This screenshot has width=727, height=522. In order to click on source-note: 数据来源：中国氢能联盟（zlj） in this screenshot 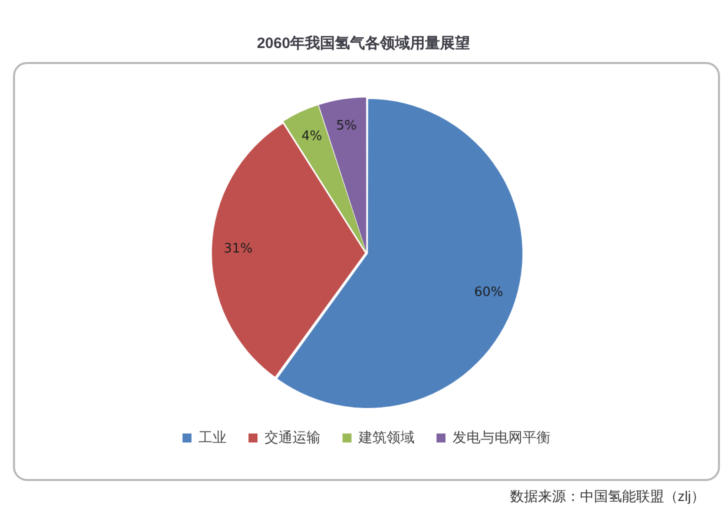, I will do `click(607, 497)`.